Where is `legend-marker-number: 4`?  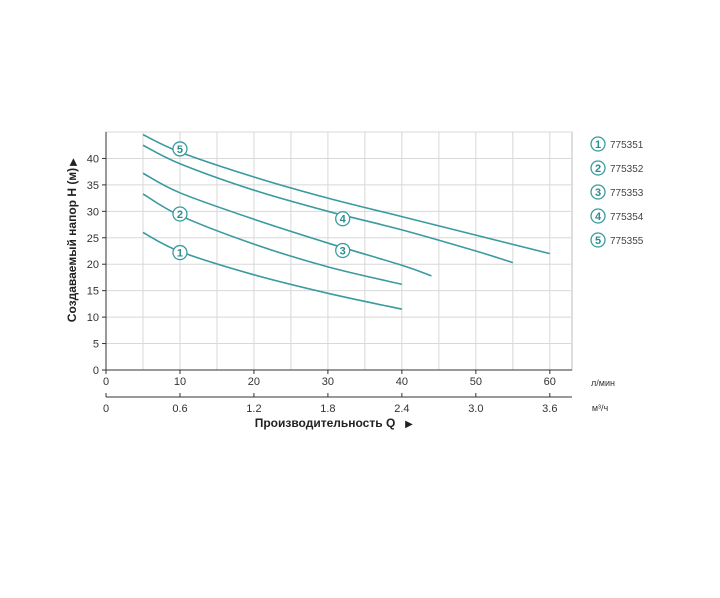 legend-marker-number: 4 is located at coordinates (598, 217).